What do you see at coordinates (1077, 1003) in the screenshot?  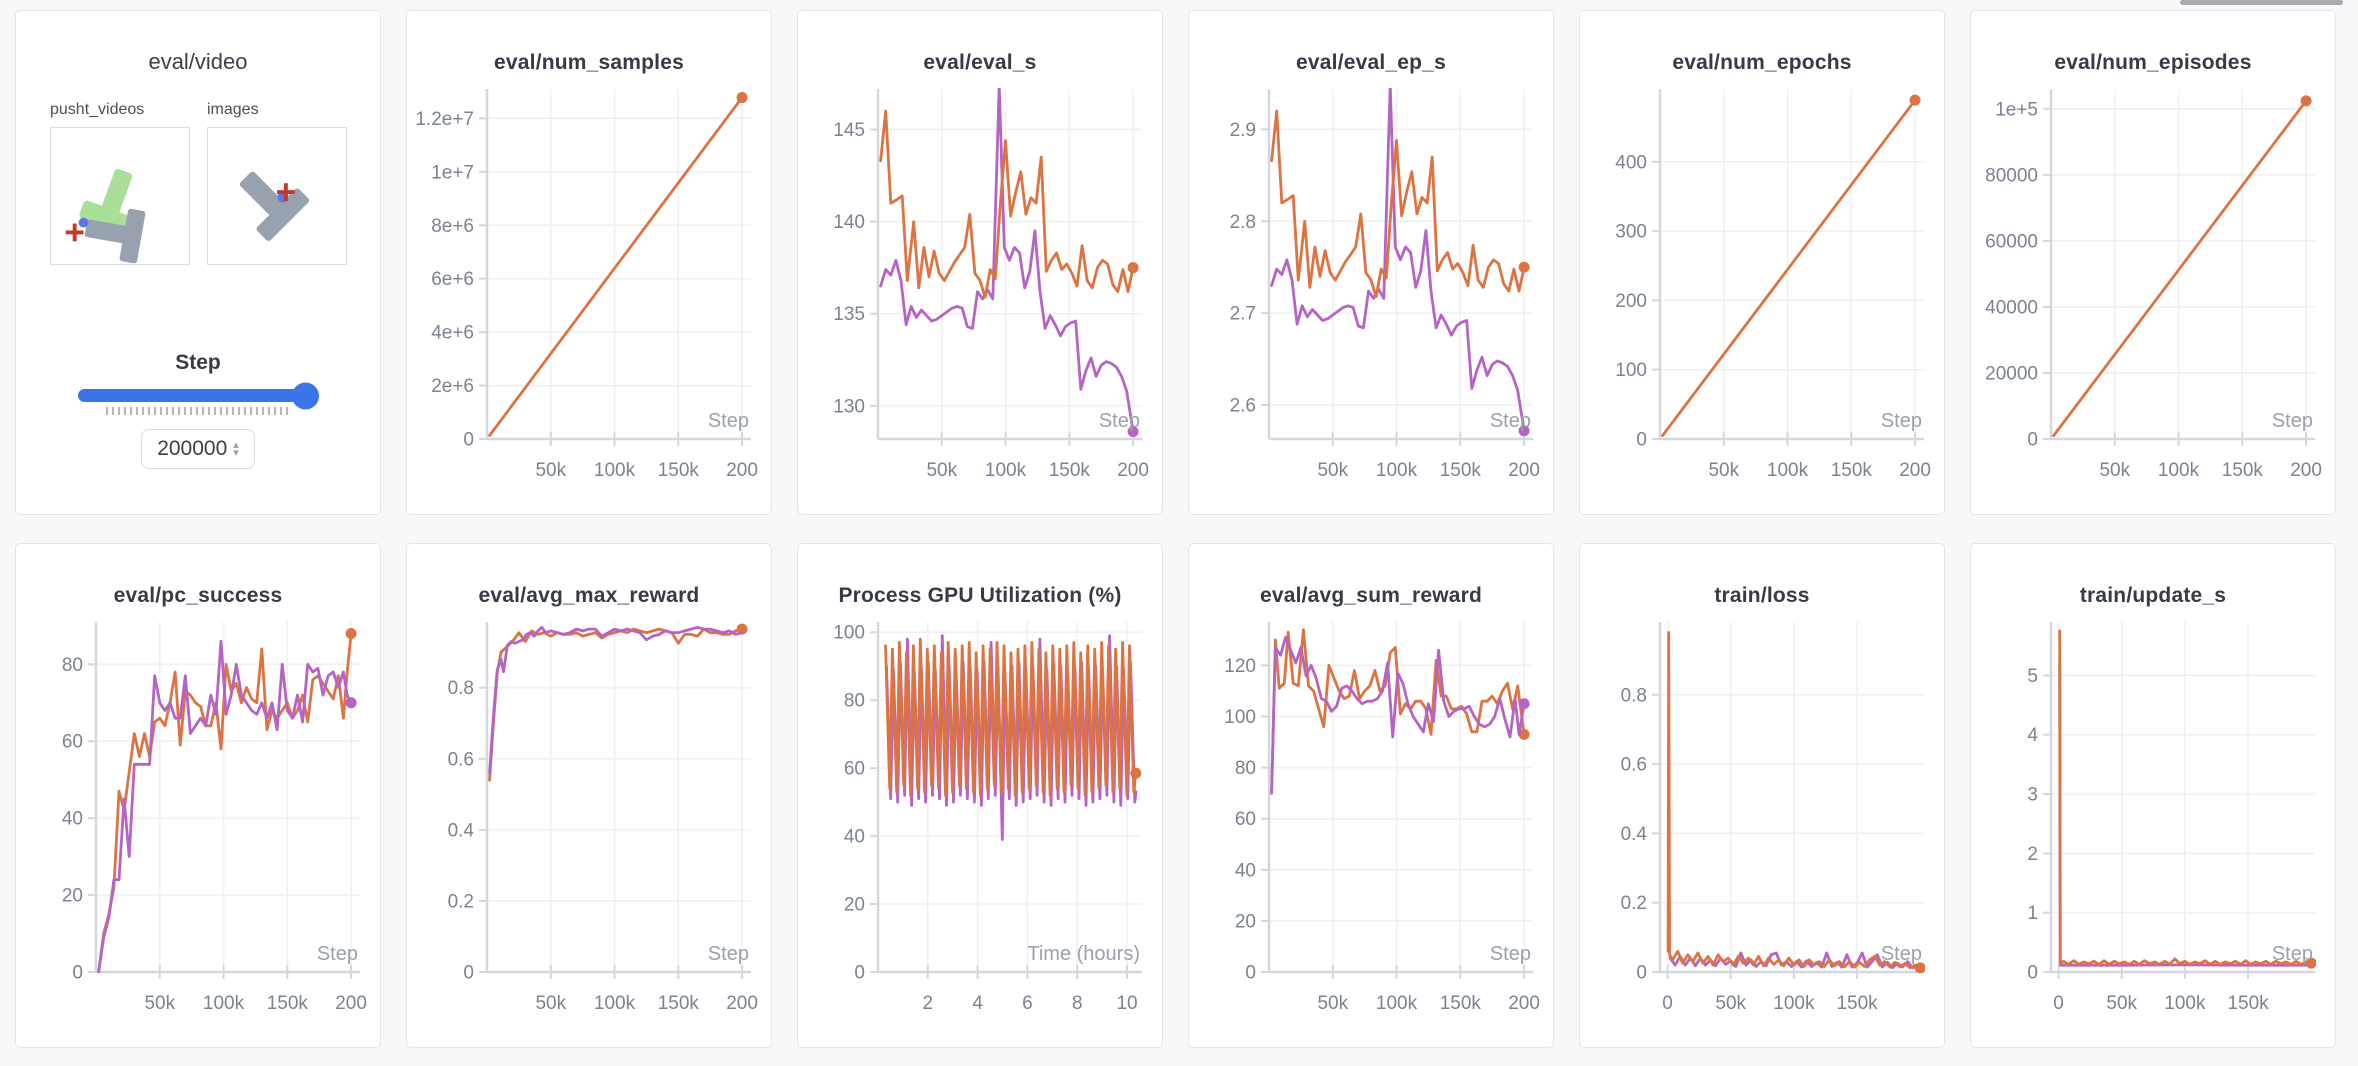 I see `x-tick-label: 8` at bounding box center [1077, 1003].